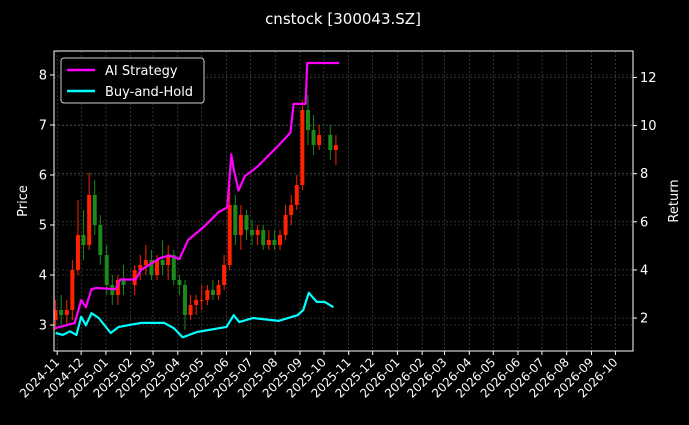 Image resolution: width=689 pixels, height=425 pixels. What do you see at coordinates (644, 222) in the screenshot?
I see `y-tick-label-right: 6` at bounding box center [644, 222].